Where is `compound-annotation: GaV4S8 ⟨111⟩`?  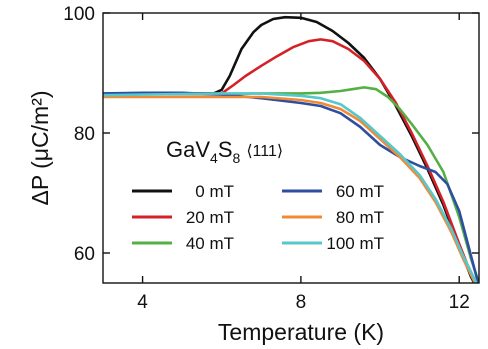
compound-annotation: GaV4S8 ⟨111⟩ is located at coordinates (224, 151).